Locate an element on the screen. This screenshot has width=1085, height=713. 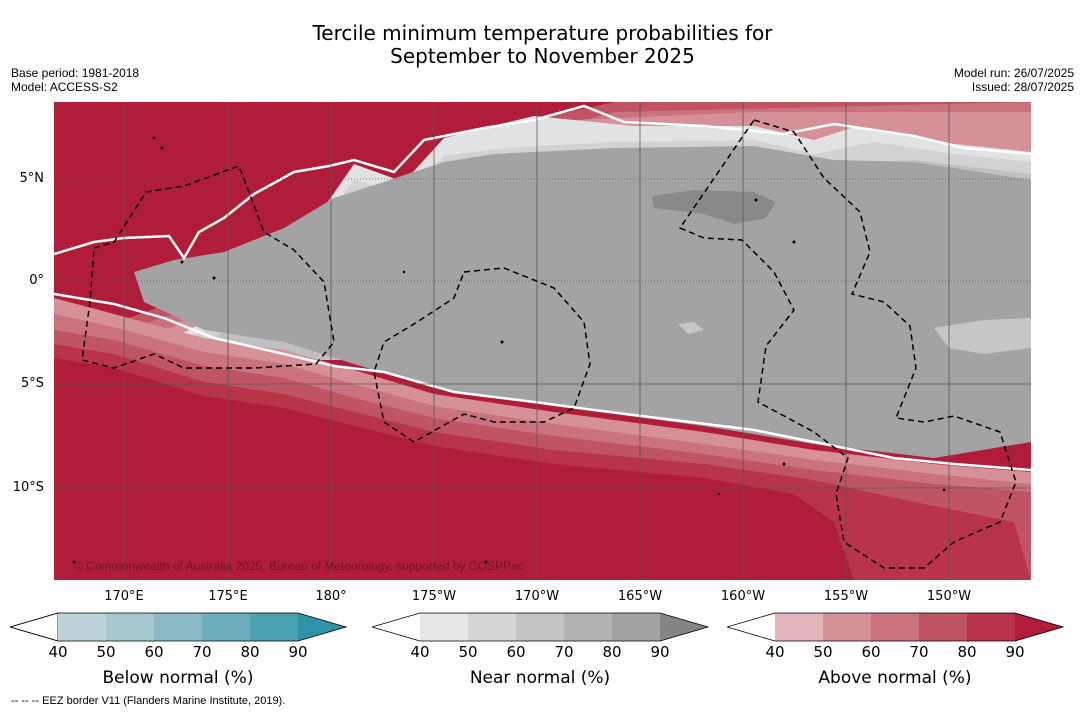
model-run-label: Model run: 26/07/2025 is located at coordinates (1013, 73).